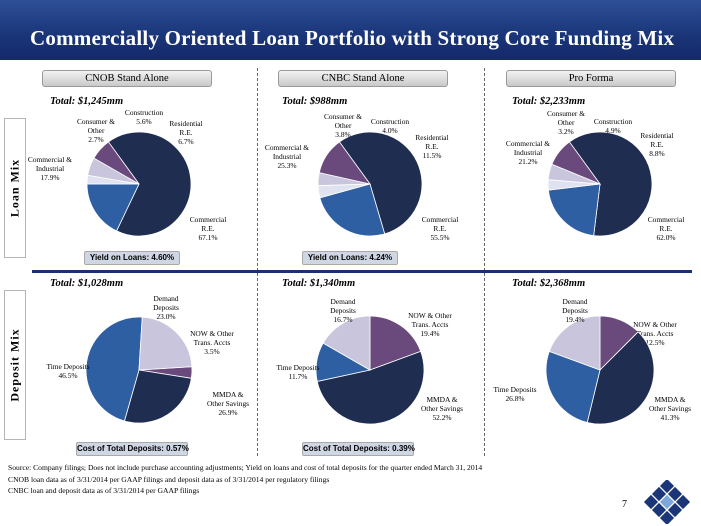 The image size is (701, 526). I want to click on cost-of-deposits-cnob: Cost of Total Deposits: 0.57%, so click(132, 449).